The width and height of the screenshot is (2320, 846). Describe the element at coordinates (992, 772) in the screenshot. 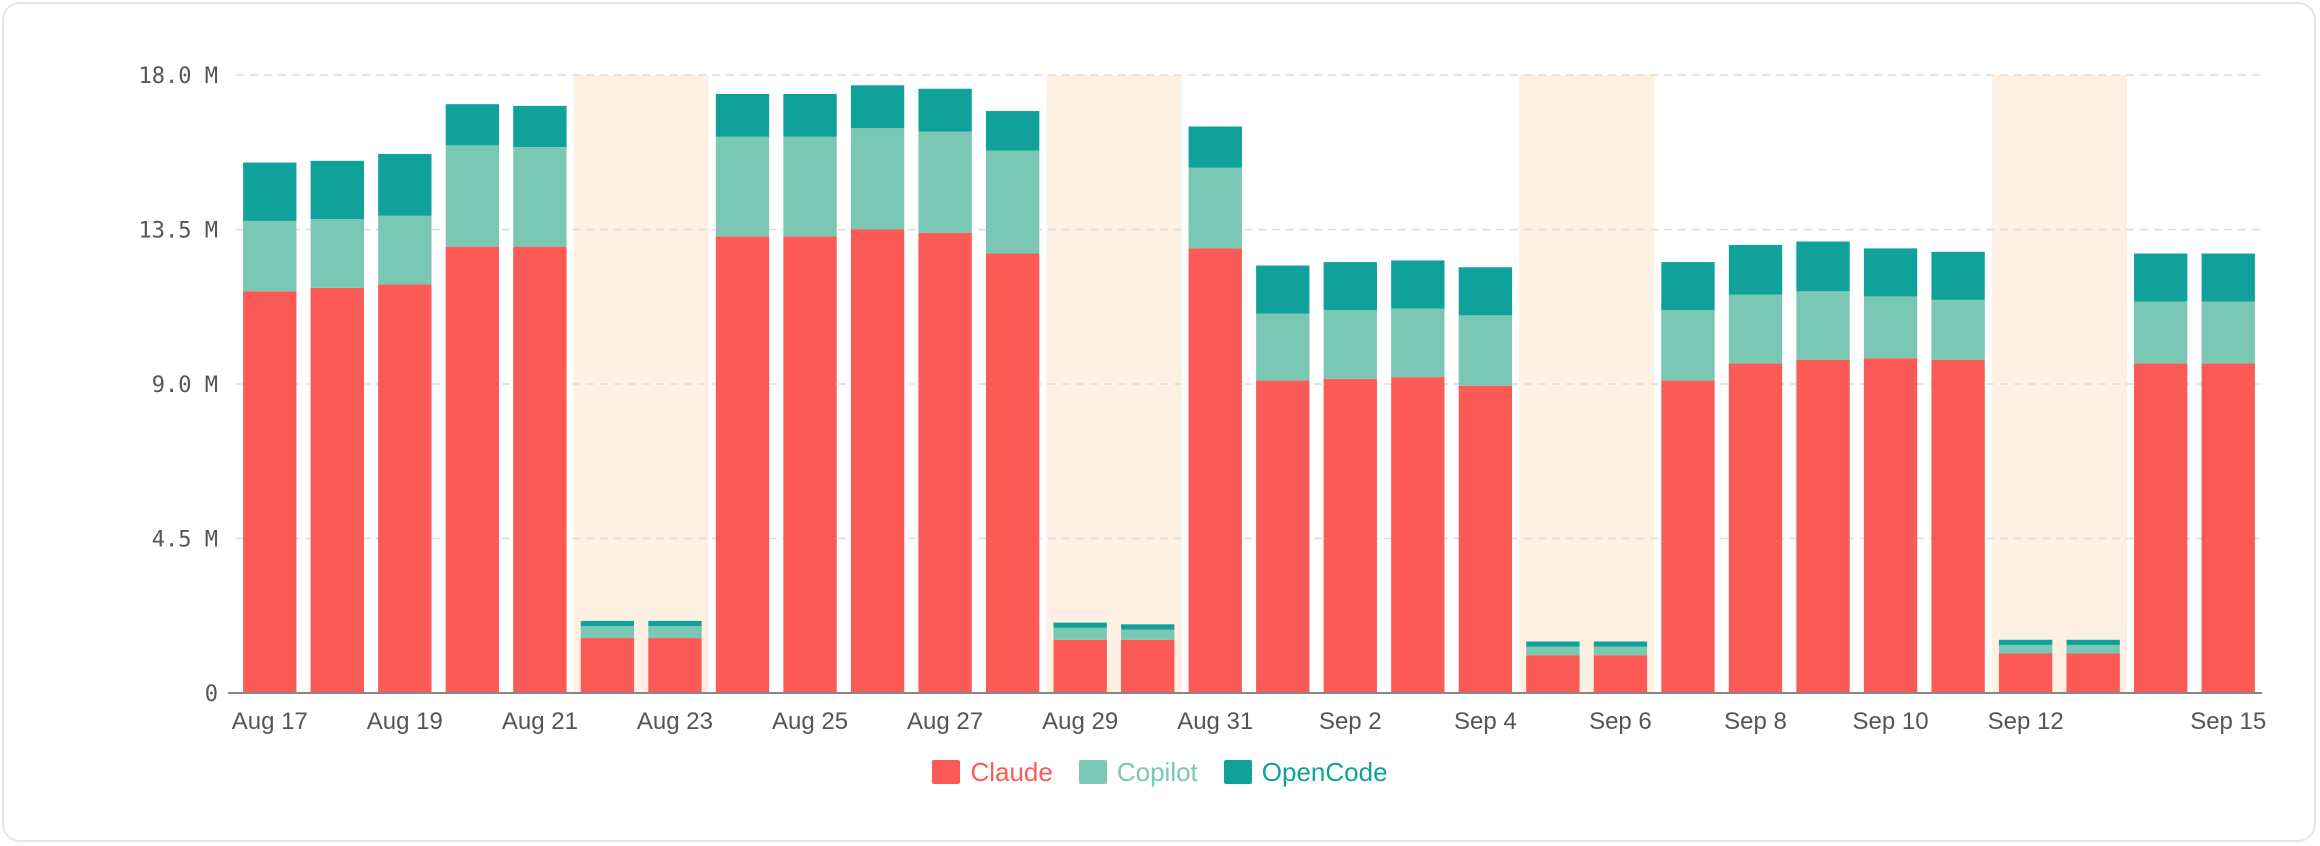

I see `legend-item-claude: Claude` at that location.